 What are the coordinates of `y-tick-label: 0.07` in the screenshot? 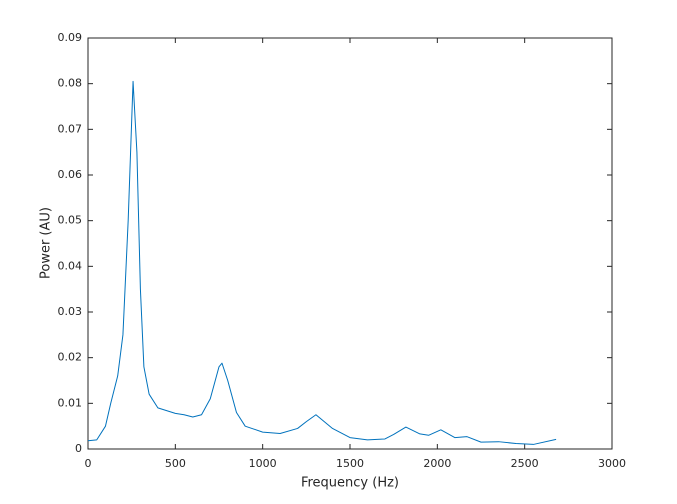 It's located at (70, 128).